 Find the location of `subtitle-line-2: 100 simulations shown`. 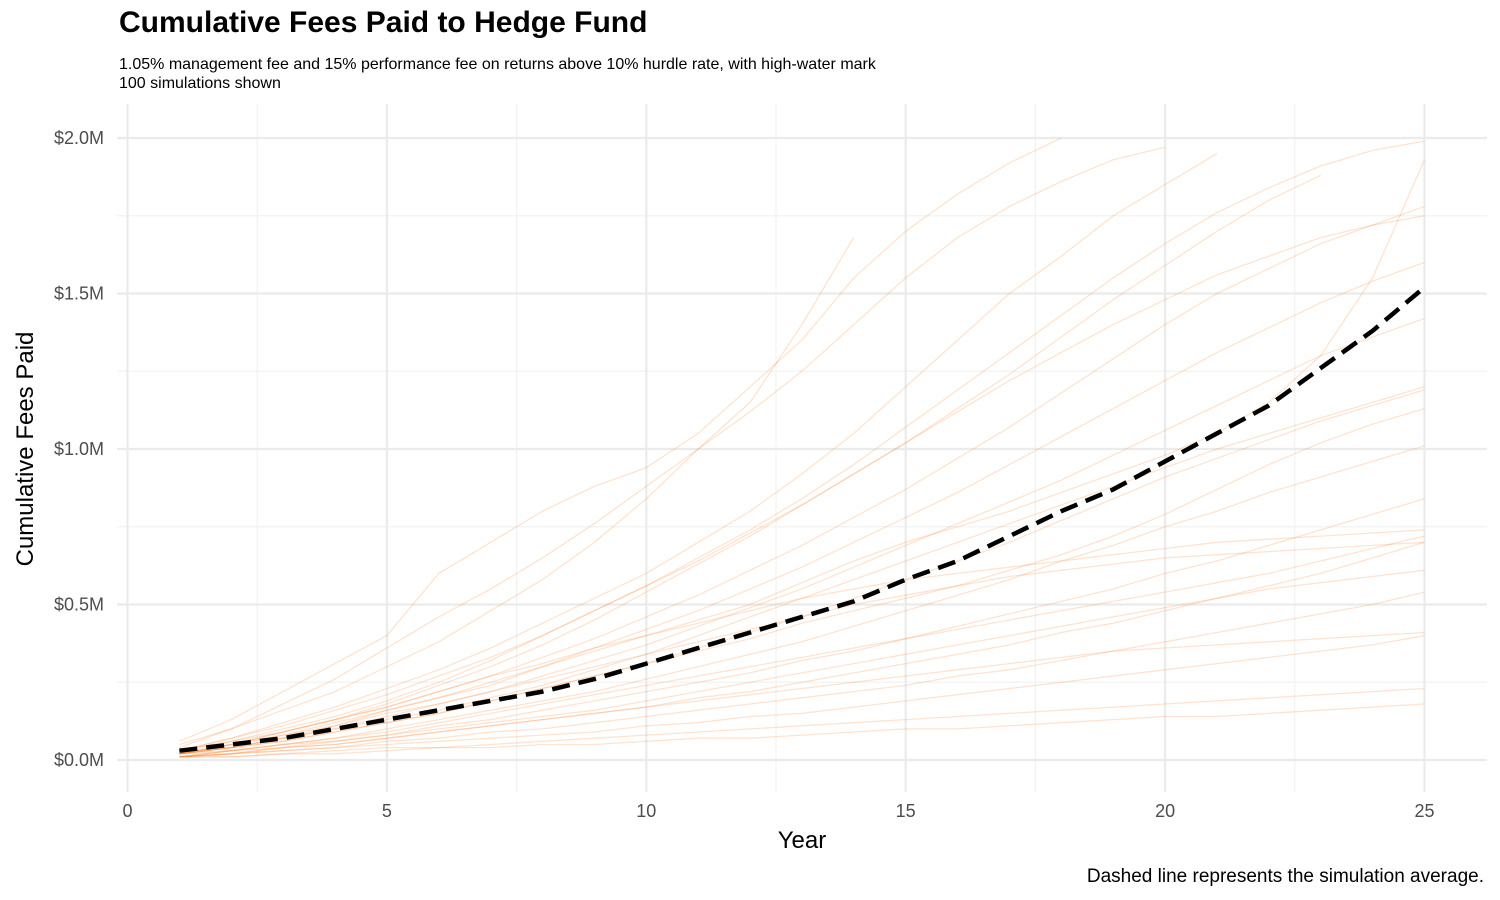

subtitle-line-2: 100 simulations shown is located at coordinates (200, 83).